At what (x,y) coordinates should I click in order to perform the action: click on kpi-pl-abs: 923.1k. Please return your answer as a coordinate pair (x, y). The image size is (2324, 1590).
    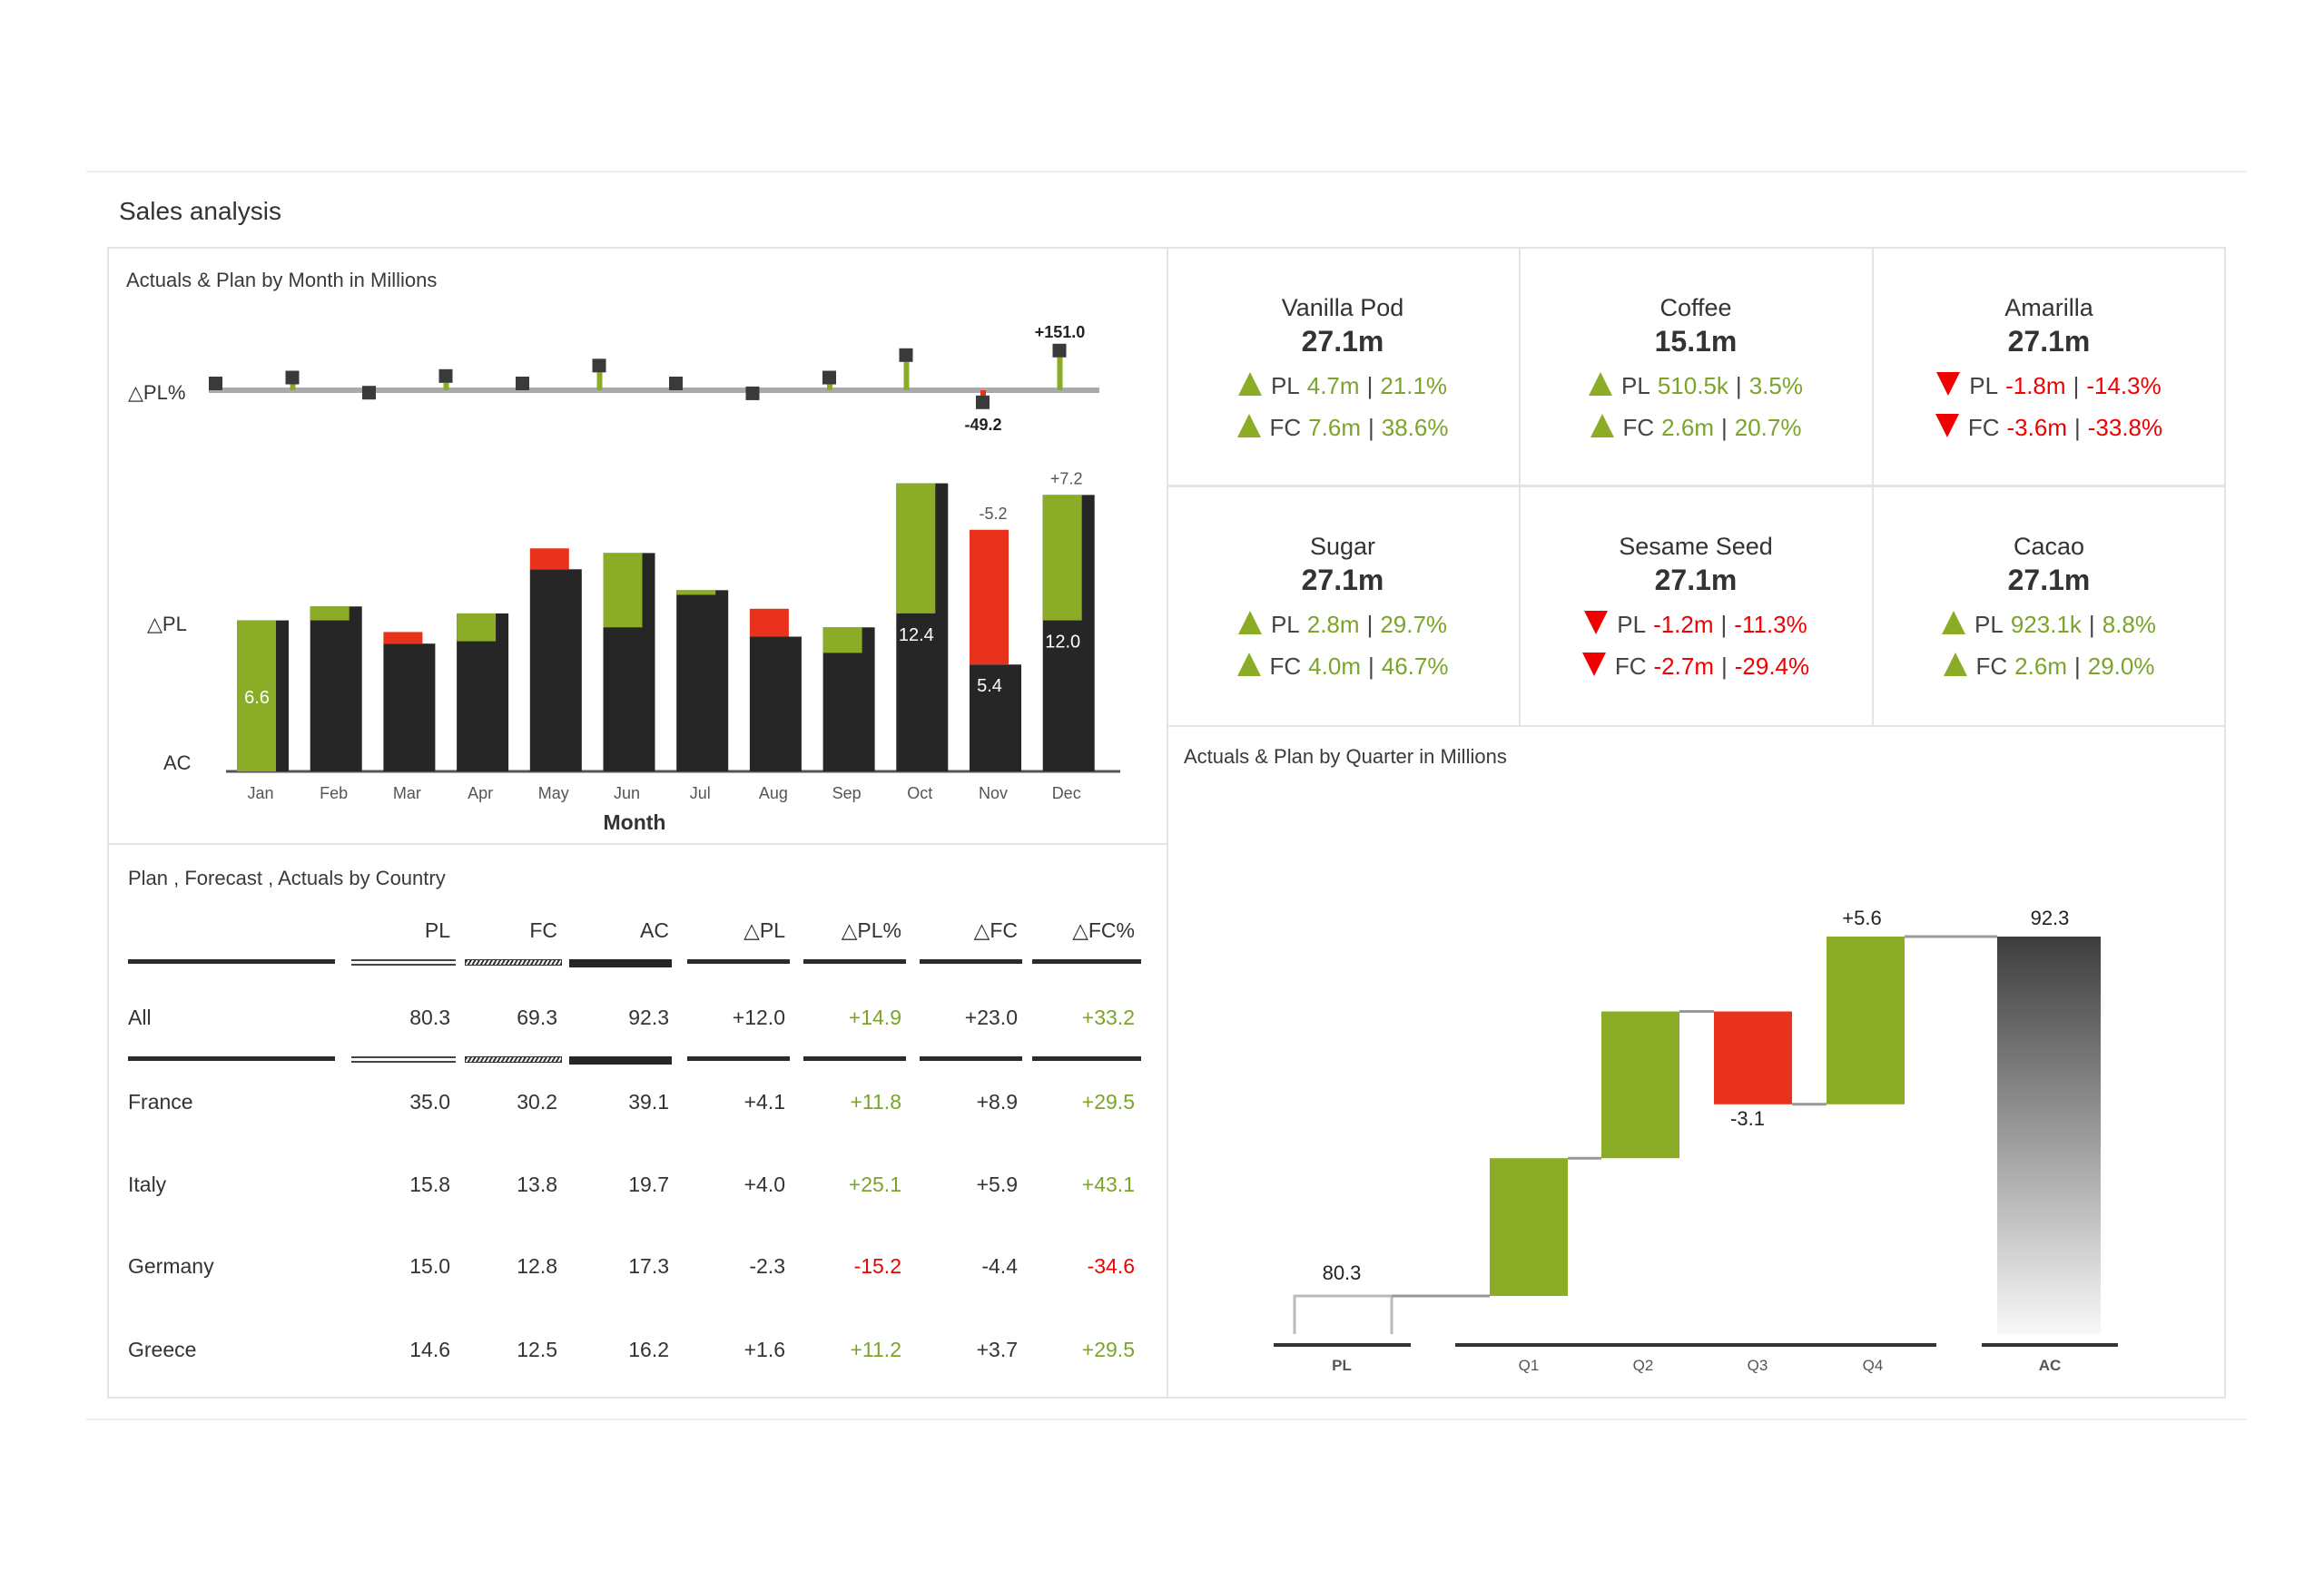
    Looking at the image, I should click on (2046, 624).